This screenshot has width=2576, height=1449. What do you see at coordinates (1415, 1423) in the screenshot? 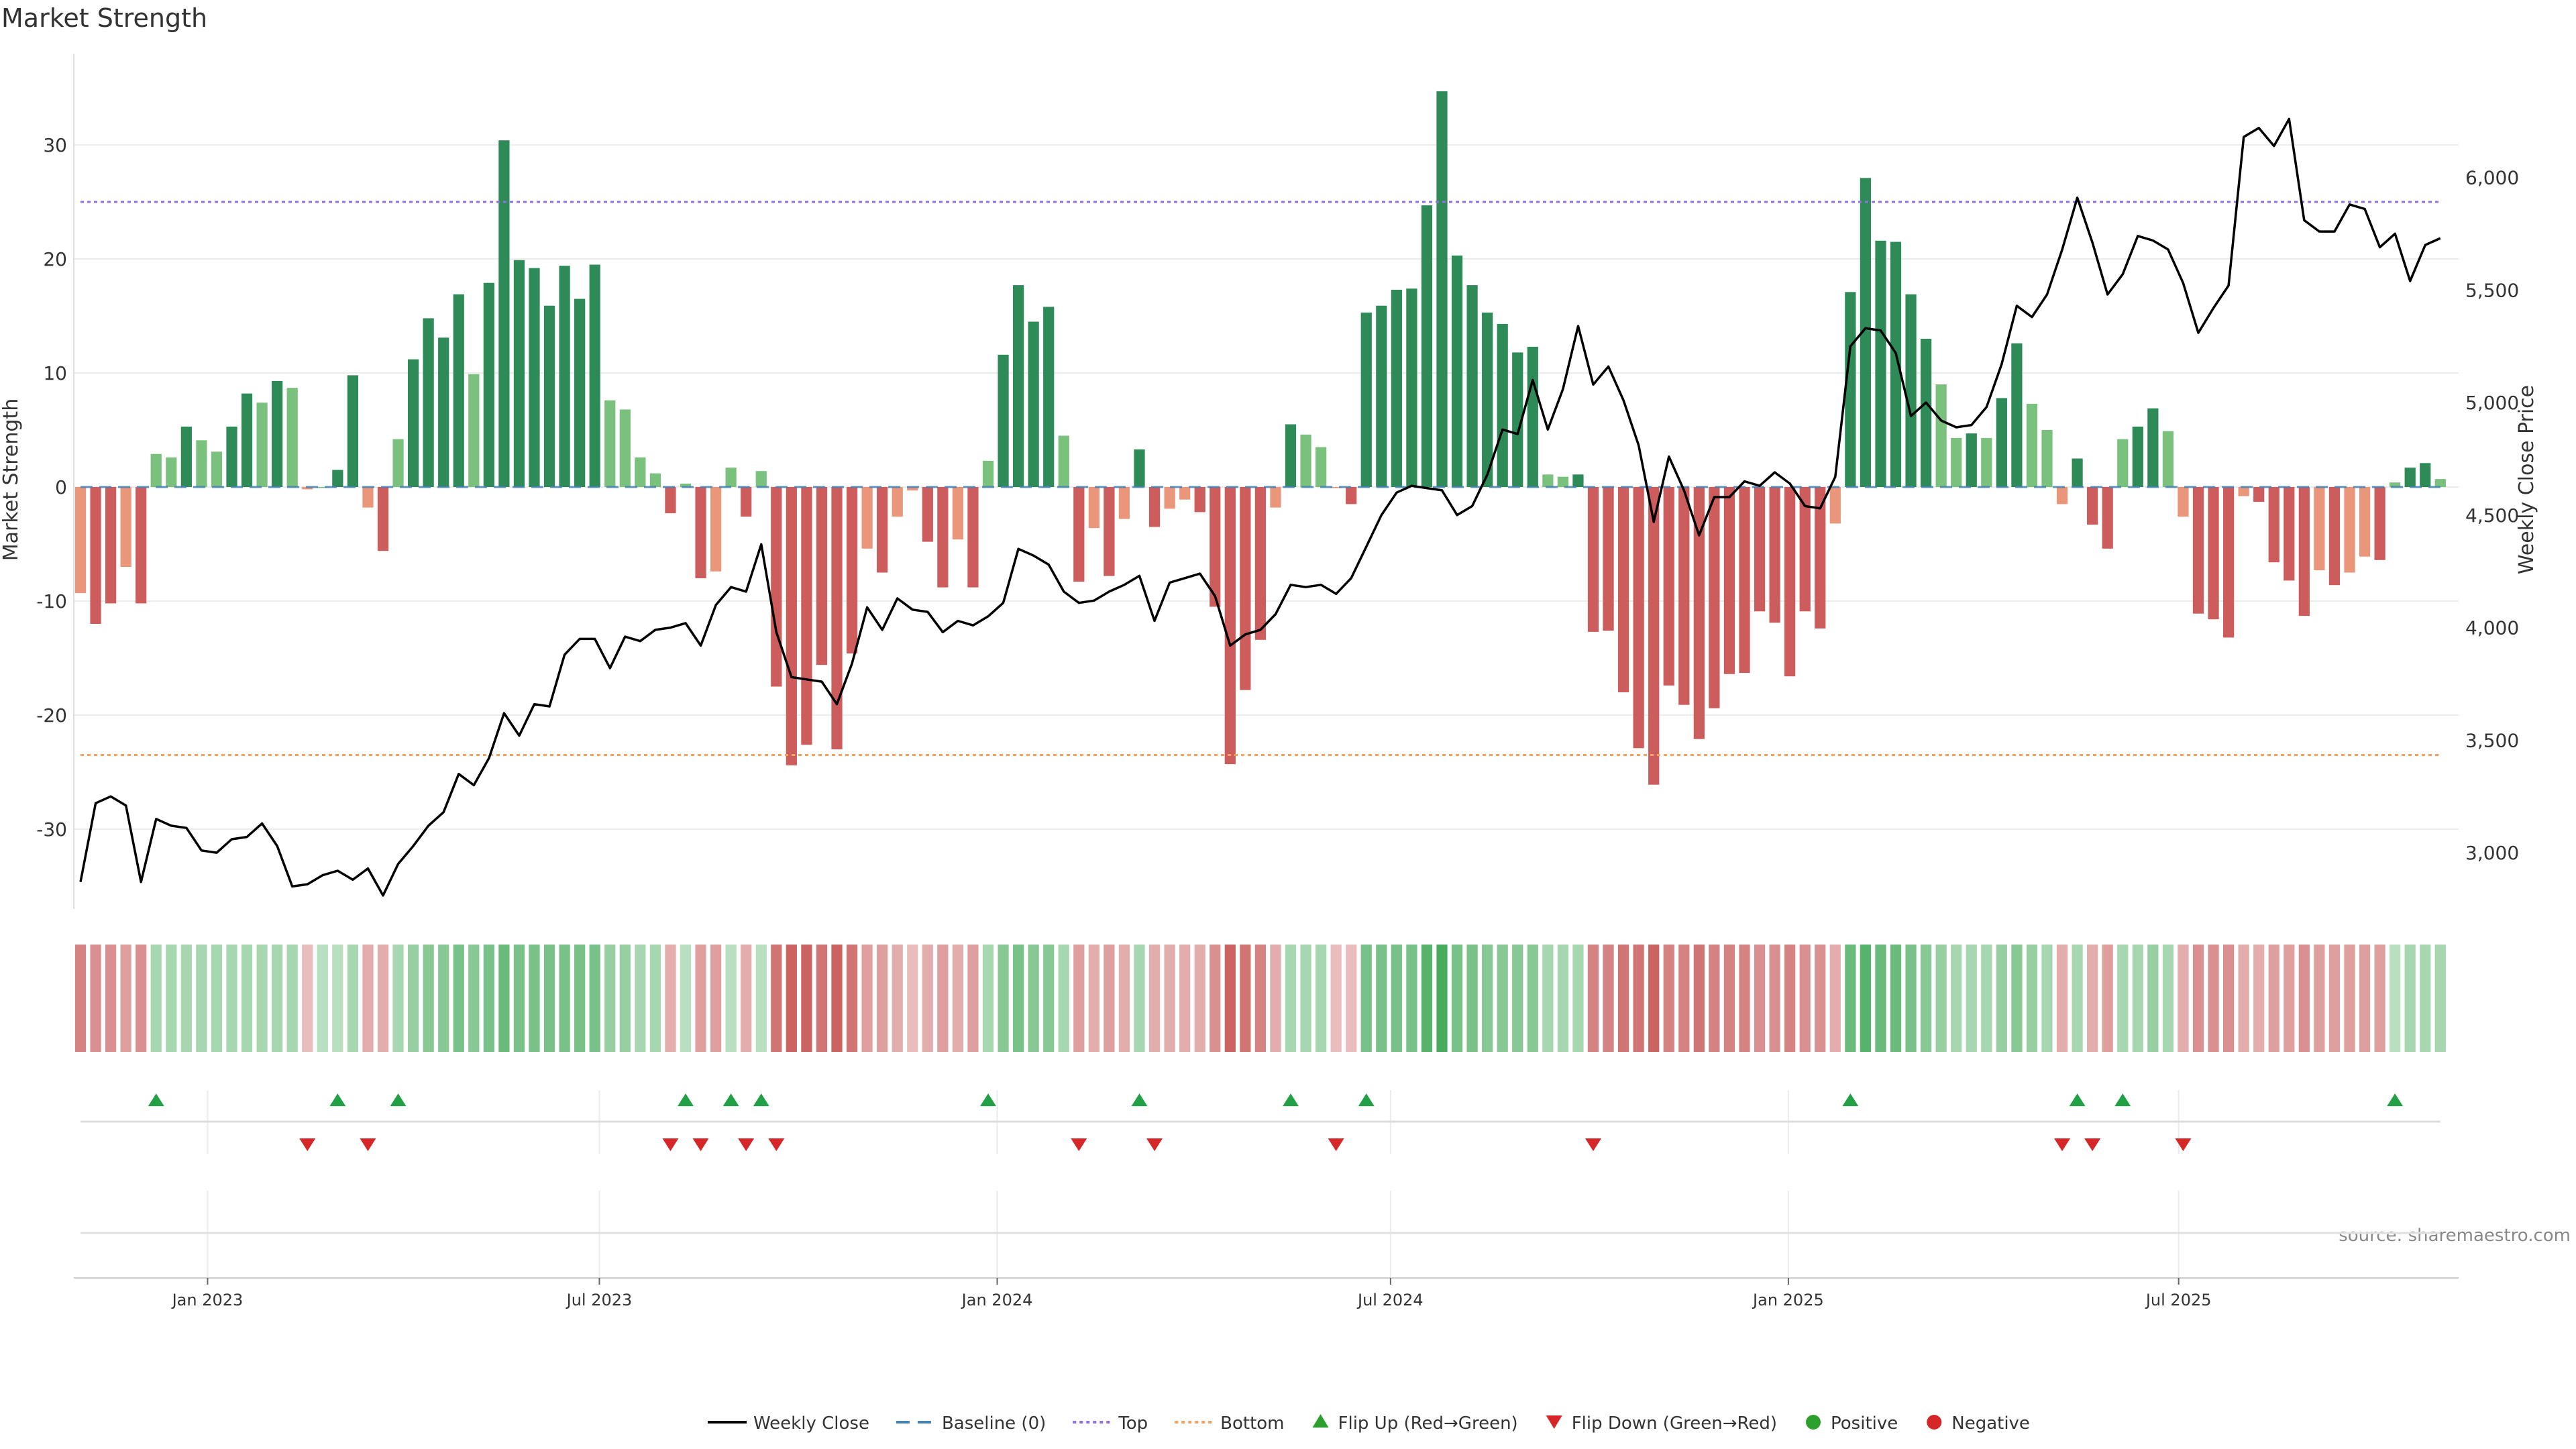
I see `legend-item: Flip Up (Red→Green)` at bounding box center [1415, 1423].